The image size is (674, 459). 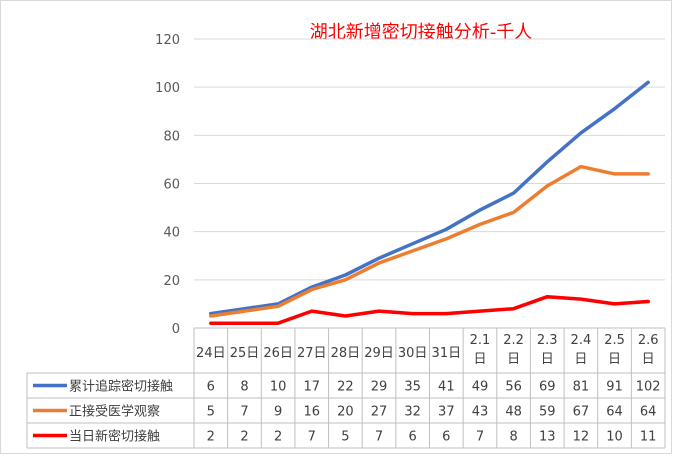 What do you see at coordinates (446, 387) in the screenshot?
I see `data-value-label: 41` at bounding box center [446, 387].